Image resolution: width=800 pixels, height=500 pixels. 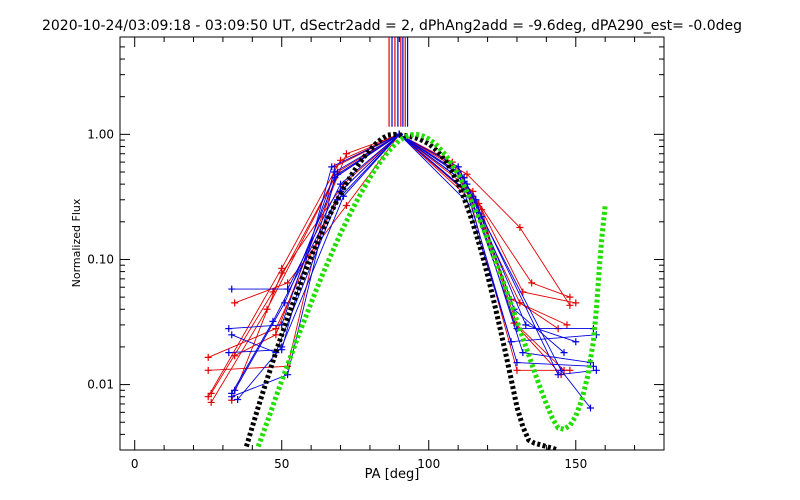 I want to click on y-axis-label: Normalized Flux, so click(x=76, y=242).